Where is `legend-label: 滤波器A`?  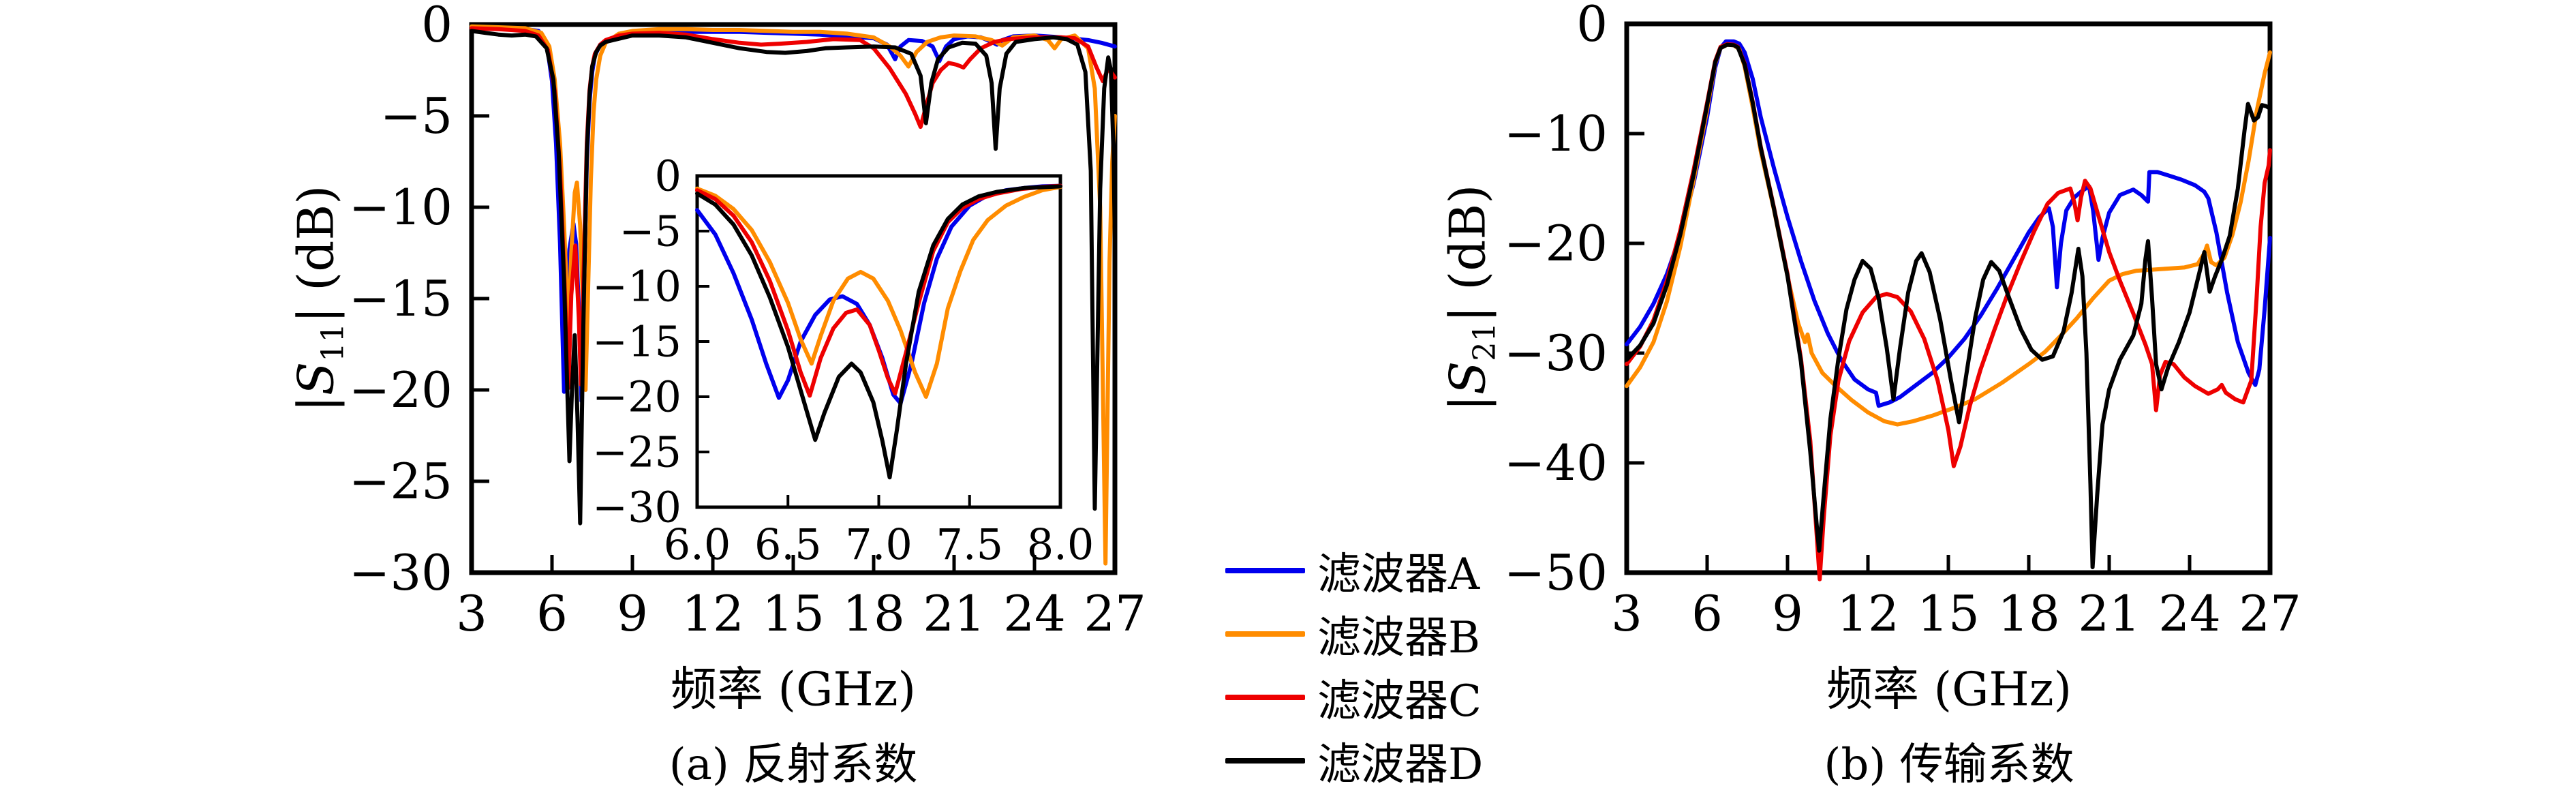 legend-label: 滤波器A is located at coordinates (1398, 574).